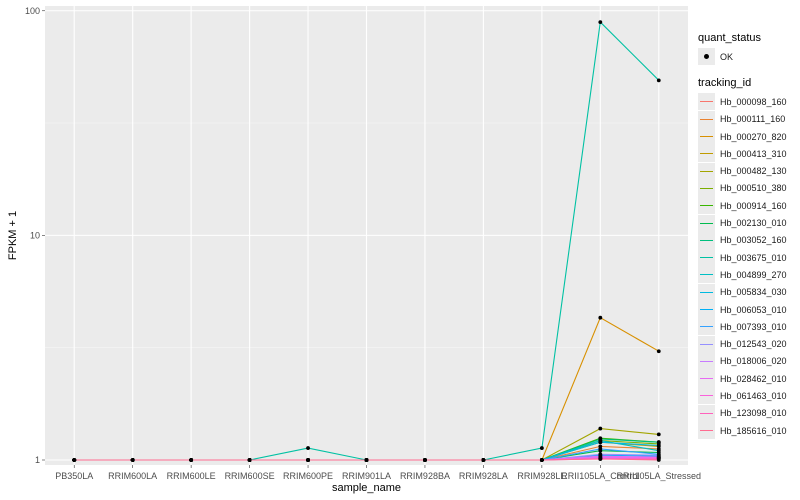 This screenshot has width=800, height=500. I want to click on legend-item: Hb_004899_270, so click(744, 275).